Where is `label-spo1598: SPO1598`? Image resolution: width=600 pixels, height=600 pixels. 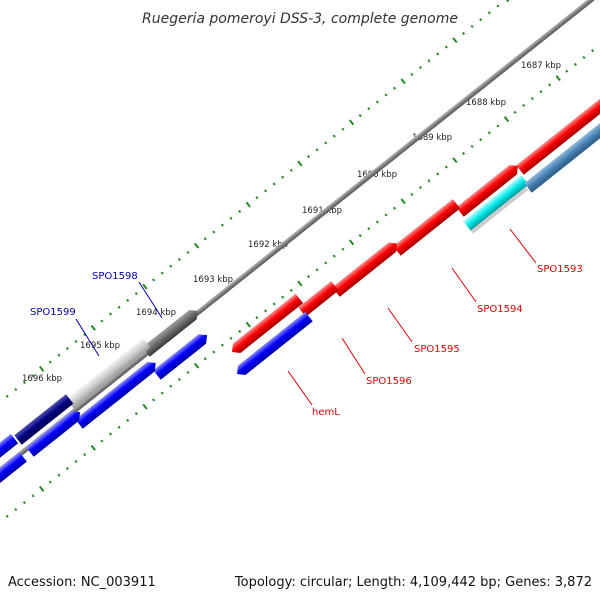 label-spo1598: SPO1598 is located at coordinates (115, 276).